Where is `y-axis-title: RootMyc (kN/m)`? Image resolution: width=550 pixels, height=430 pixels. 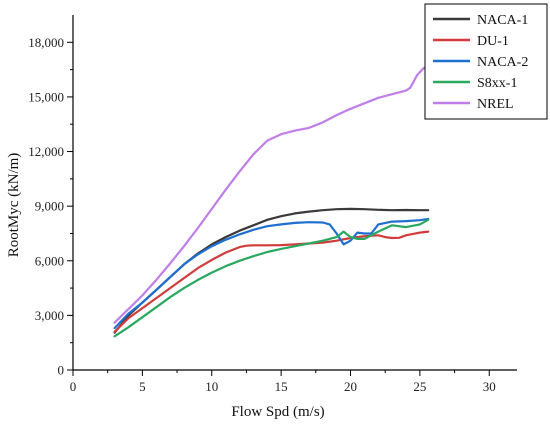 y-axis-title: RootMyc (kN/m) is located at coordinates (14, 205).